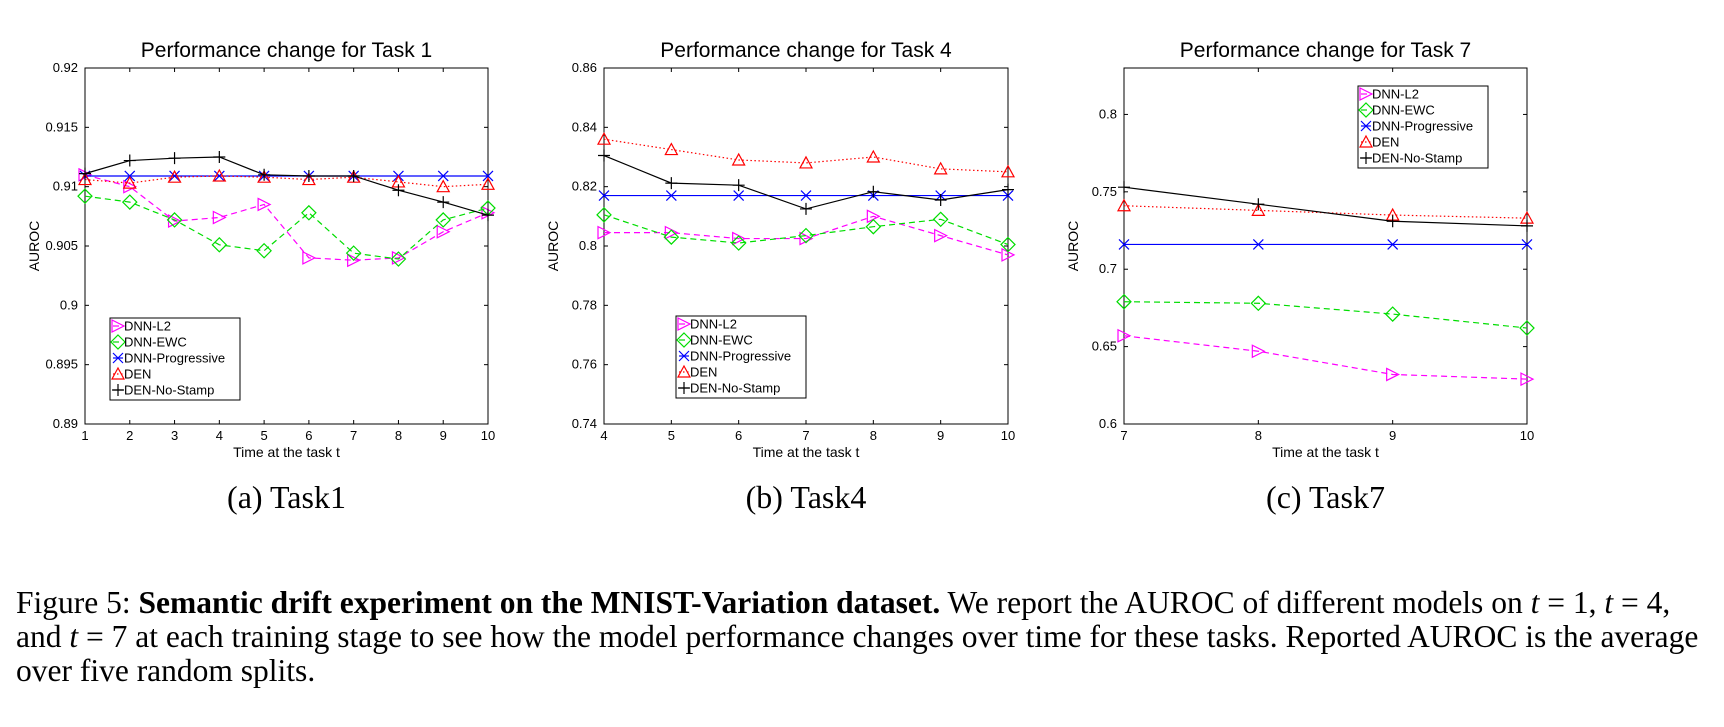 This screenshot has width=1724, height=727. I want to click on series-DNN-Progressive, so click(1325, 244).